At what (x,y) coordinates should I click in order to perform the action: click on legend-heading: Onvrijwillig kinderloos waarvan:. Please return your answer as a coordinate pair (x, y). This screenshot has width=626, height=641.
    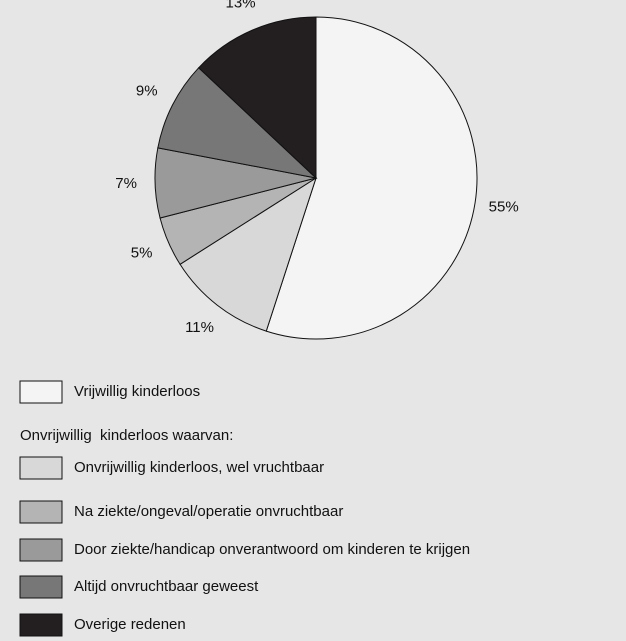
    Looking at the image, I should click on (126, 435).